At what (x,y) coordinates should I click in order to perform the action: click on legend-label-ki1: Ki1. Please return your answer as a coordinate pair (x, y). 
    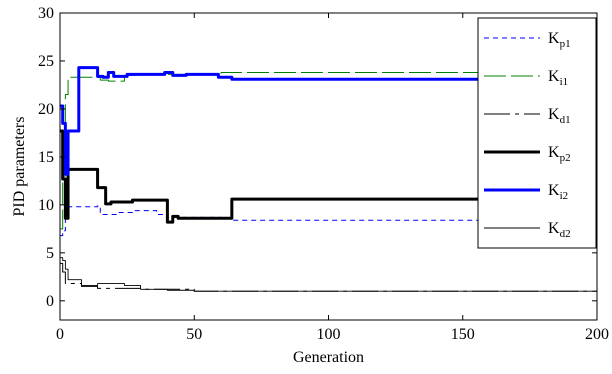
    Looking at the image, I should click on (558, 78).